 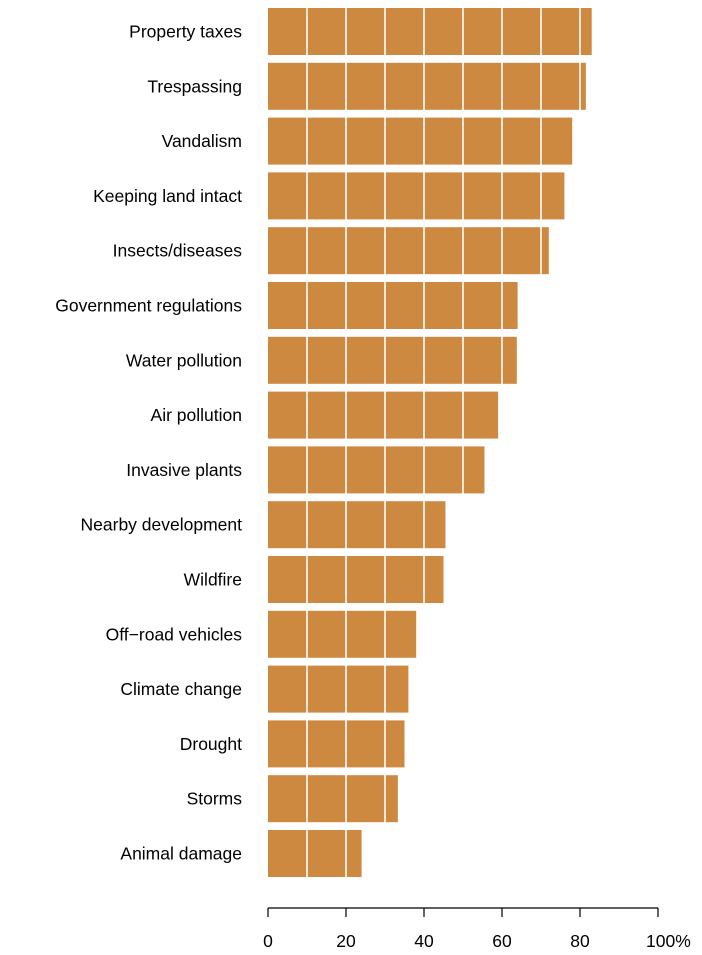 What do you see at coordinates (502, 941) in the screenshot?
I see `x-tick-label: 60` at bounding box center [502, 941].